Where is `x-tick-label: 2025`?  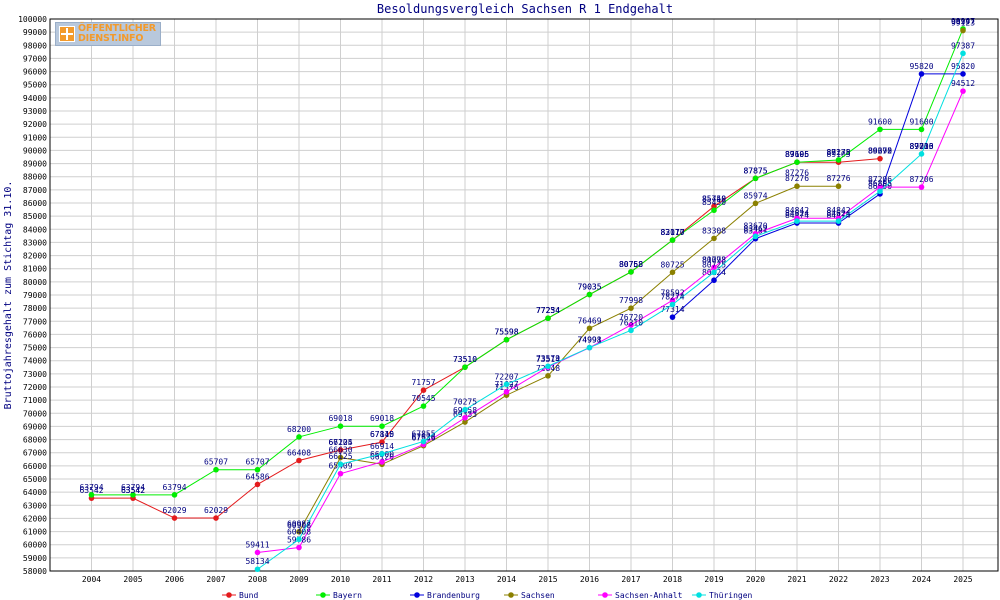 x-tick-label: 2025 is located at coordinates (962, 579).